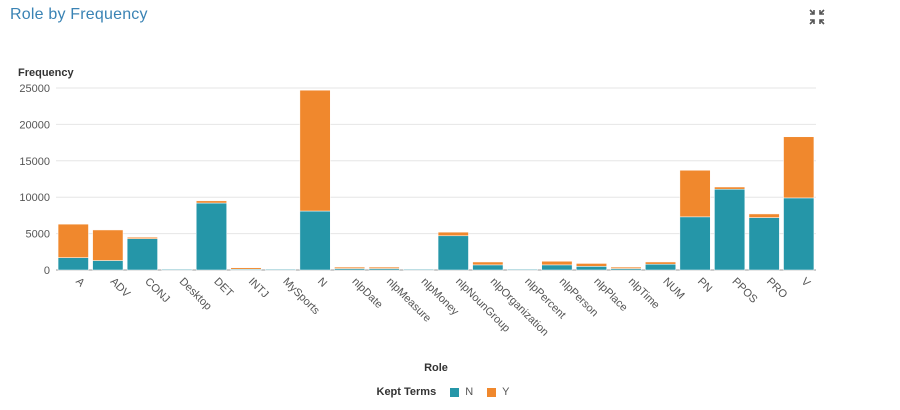 This screenshot has width=900, height=410. I want to click on bar-segment-y-det, so click(211, 202).